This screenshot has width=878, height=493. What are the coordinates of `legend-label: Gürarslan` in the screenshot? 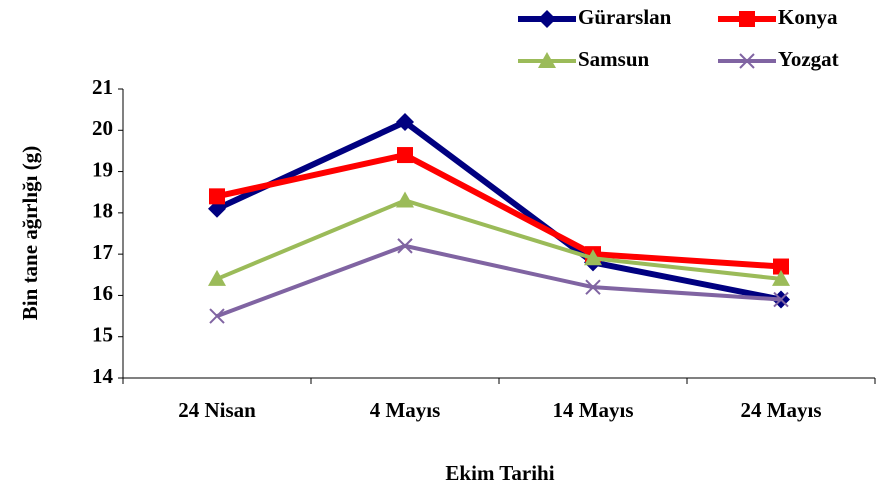 It's located at (625, 17).